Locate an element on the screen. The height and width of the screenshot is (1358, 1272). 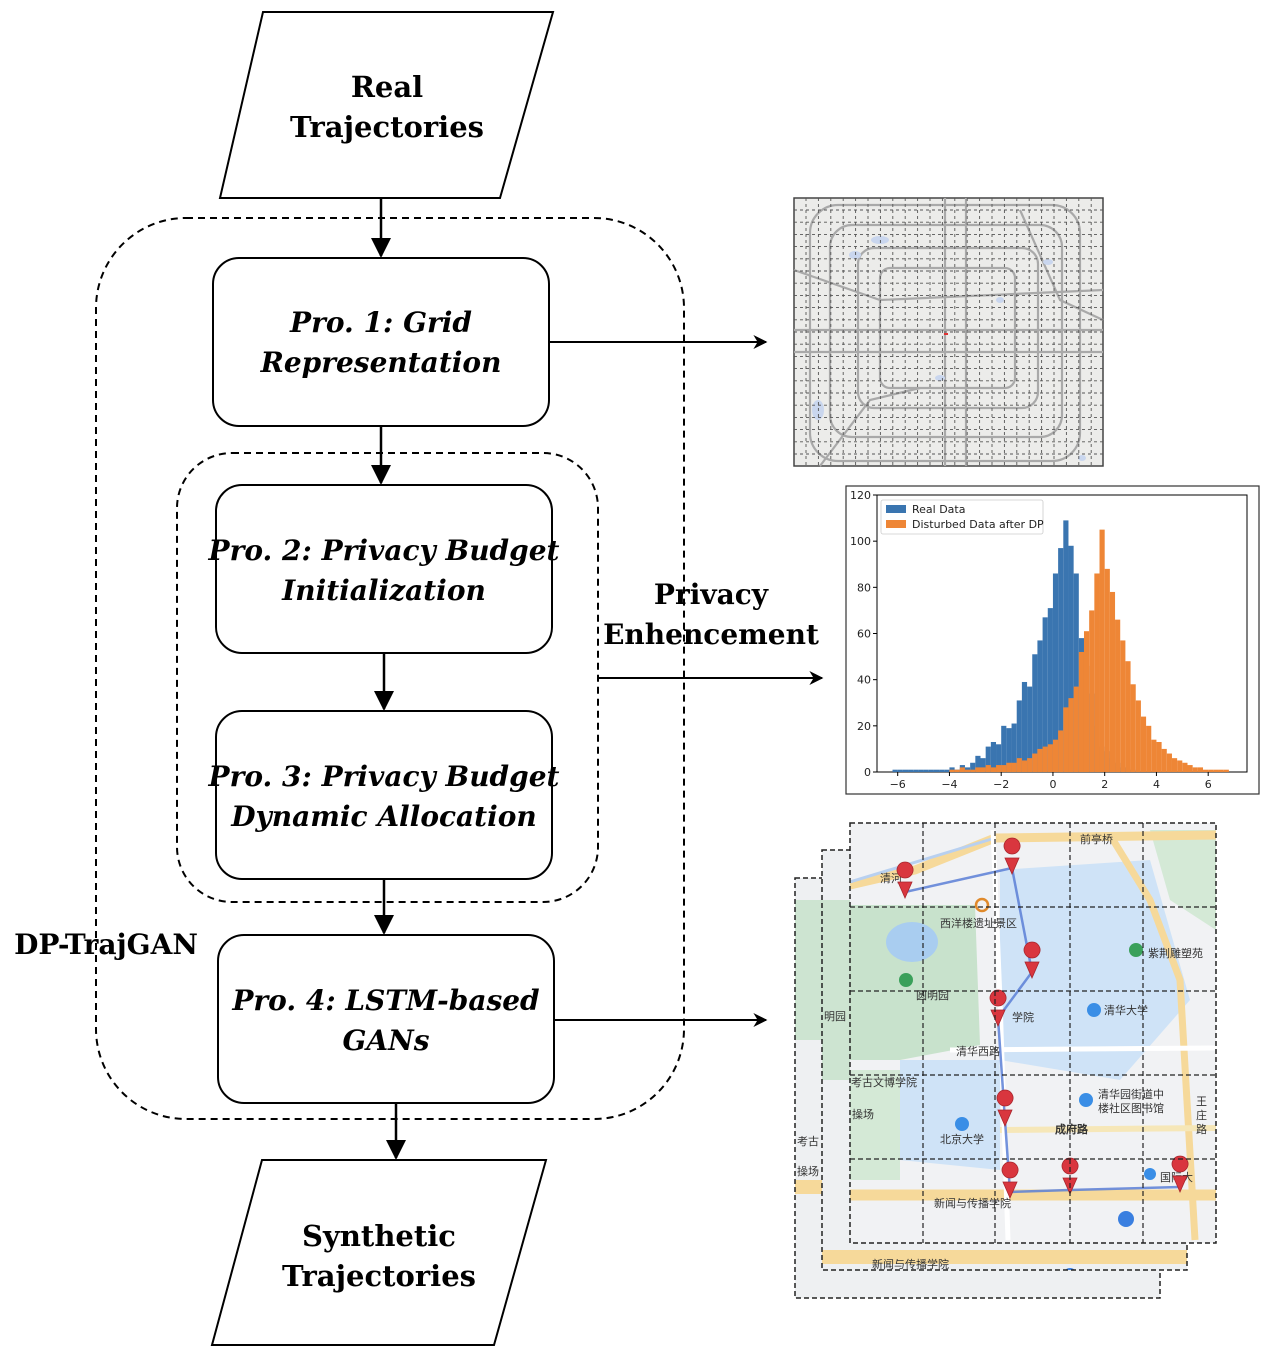
x-tick-label: −4 is located at coordinates (949, 784).